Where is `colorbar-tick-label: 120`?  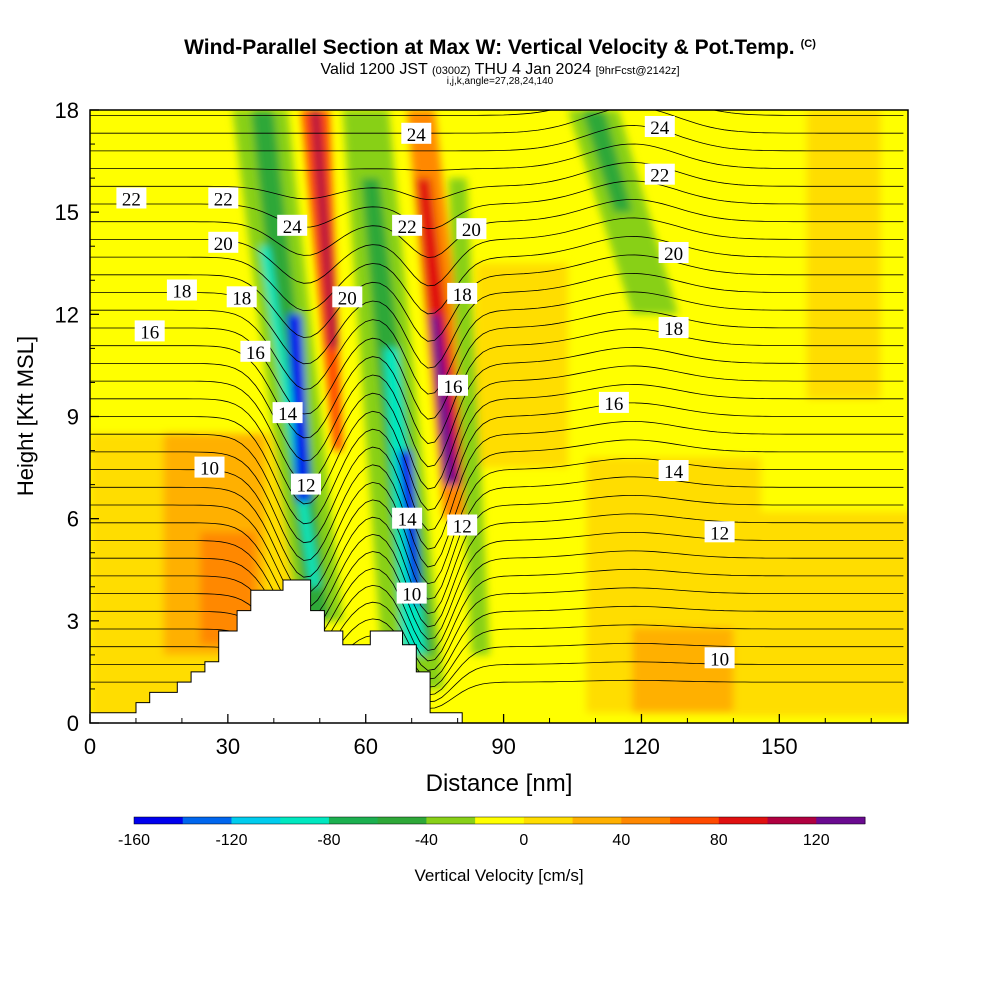 colorbar-tick-label: 120 is located at coordinates (816, 840).